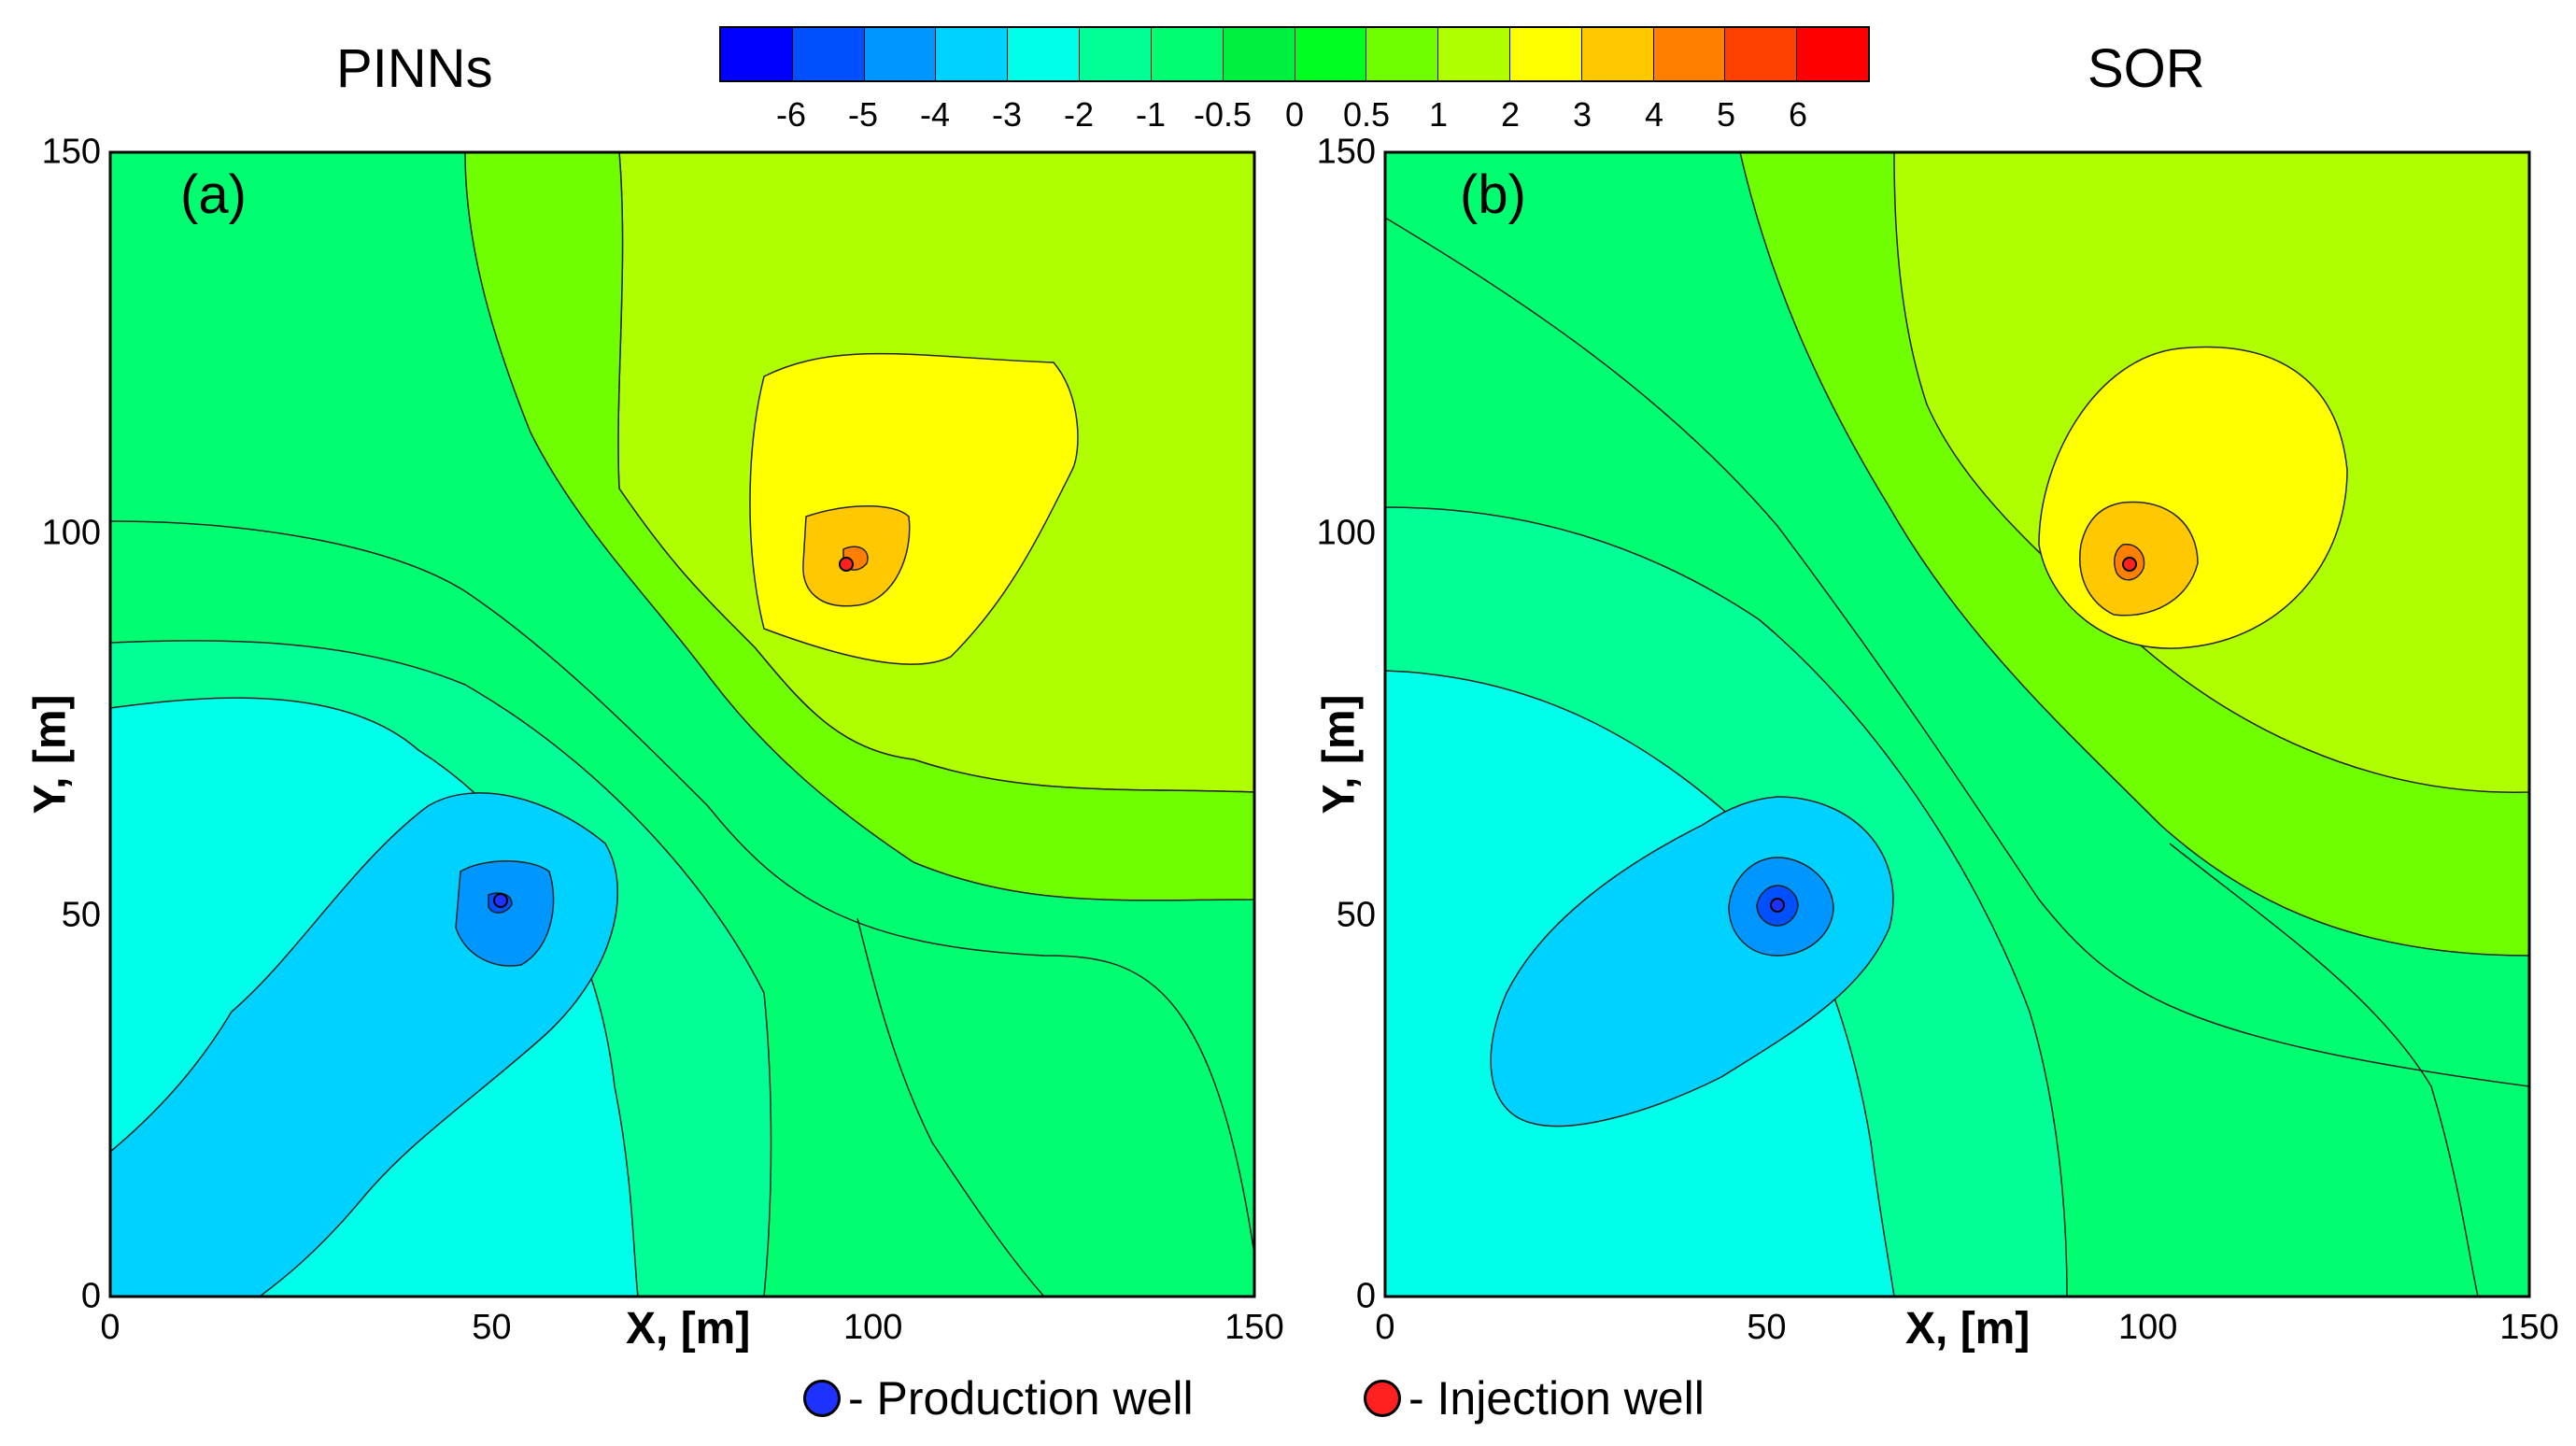 The height and width of the screenshot is (1446, 2576). What do you see at coordinates (414, 68) in the screenshot?
I see `panel-a-title: PINNs` at bounding box center [414, 68].